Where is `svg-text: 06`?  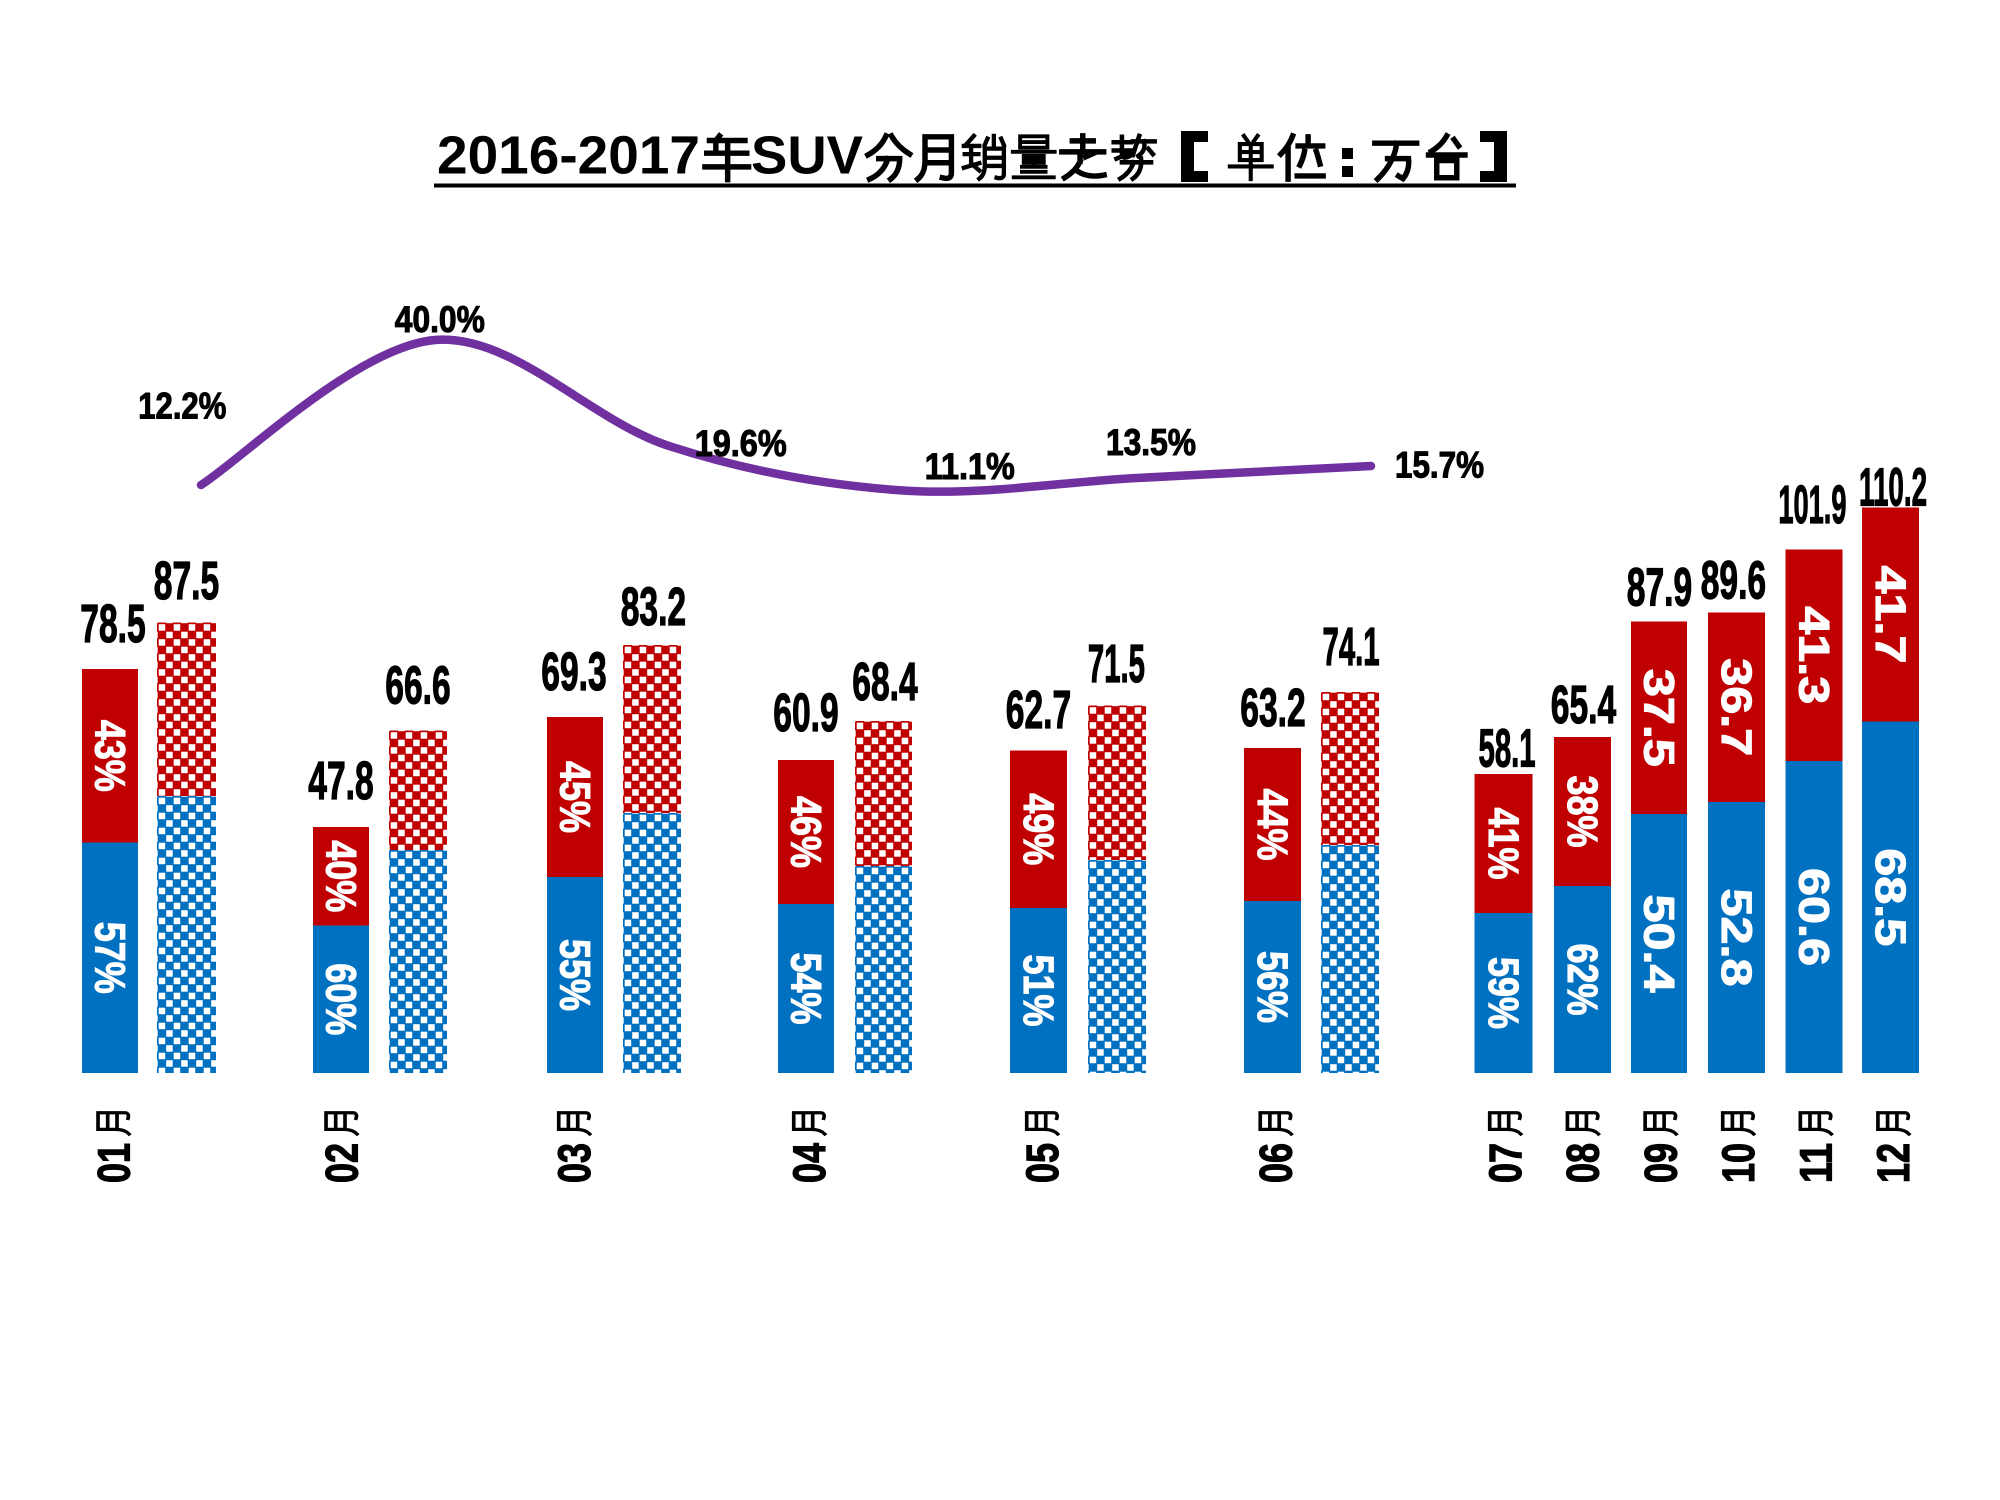
svg-text: 06 is located at coordinates (1276, 1163).